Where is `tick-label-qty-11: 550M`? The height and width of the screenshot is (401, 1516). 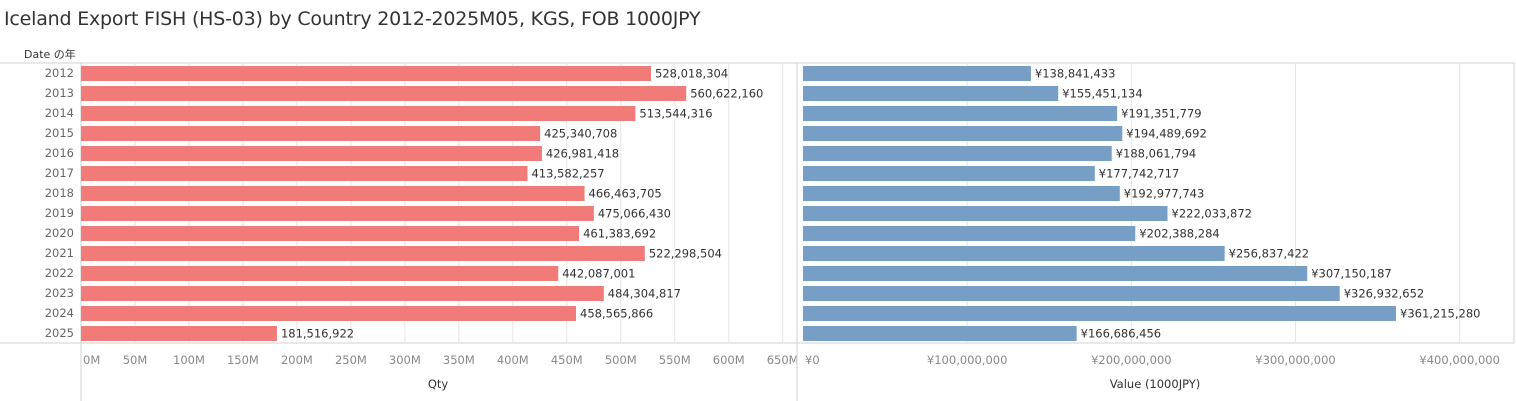 tick-label-qty-11: 550M is located at coordinates (675, 360).